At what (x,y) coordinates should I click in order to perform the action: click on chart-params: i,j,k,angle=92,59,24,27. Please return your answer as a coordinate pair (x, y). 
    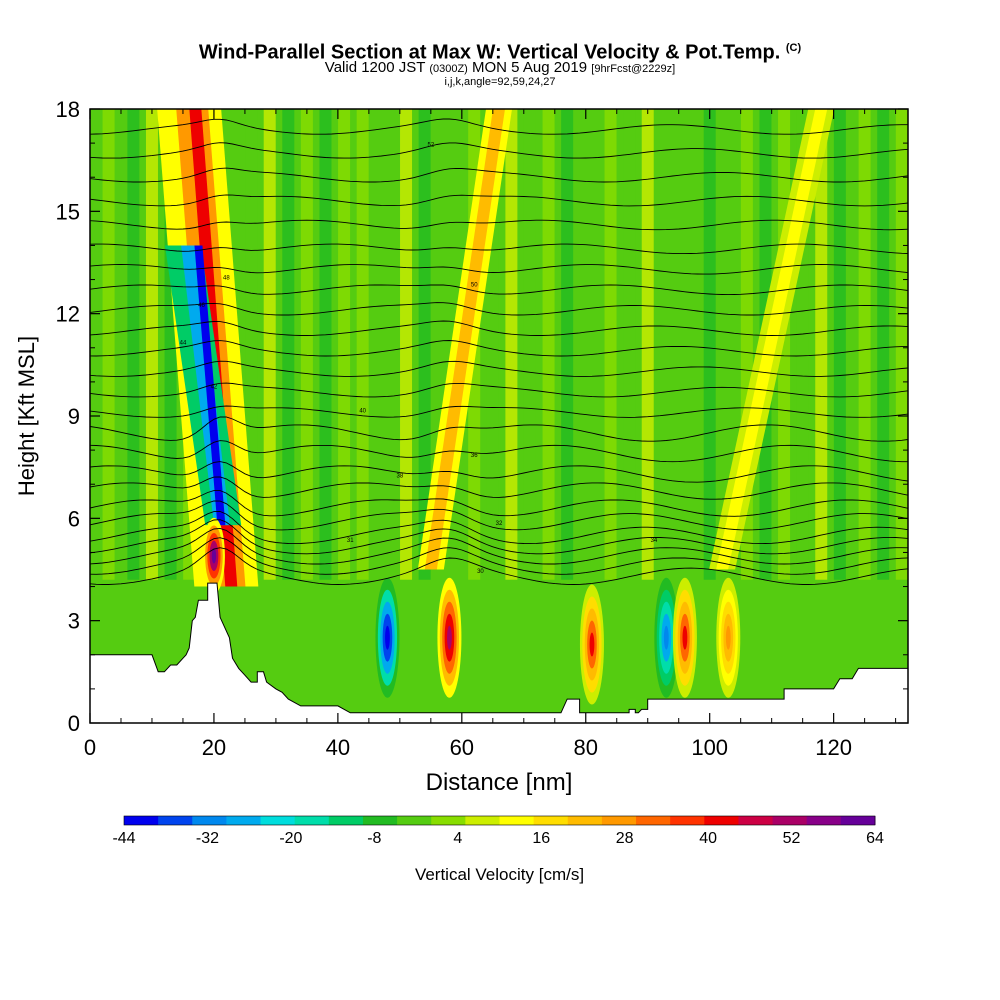
    Looking at the image, I should click on (500, 81).